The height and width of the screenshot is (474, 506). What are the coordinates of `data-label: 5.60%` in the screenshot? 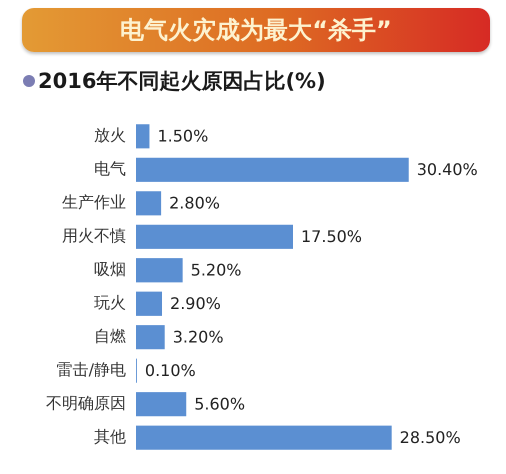 It's located at (220, 404).